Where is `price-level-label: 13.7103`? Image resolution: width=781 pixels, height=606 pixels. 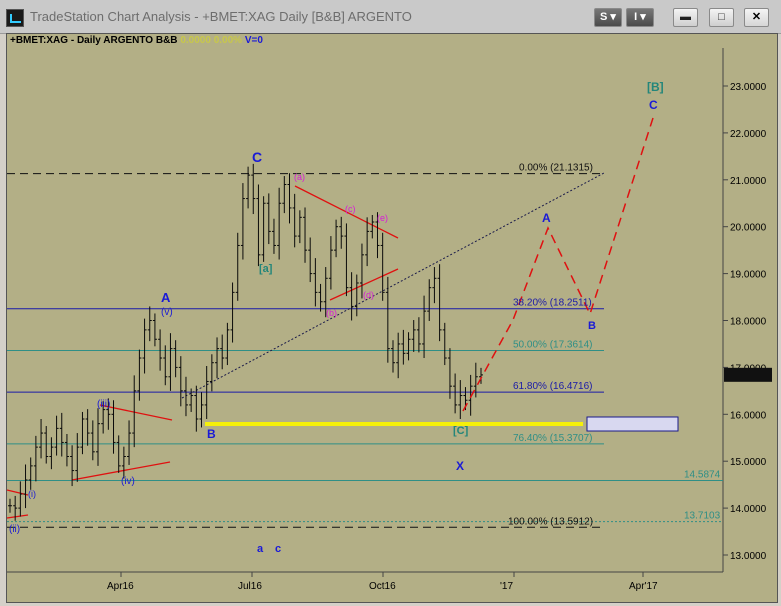 price-level-label: 13.7103 is located at coordinates (702, 516).